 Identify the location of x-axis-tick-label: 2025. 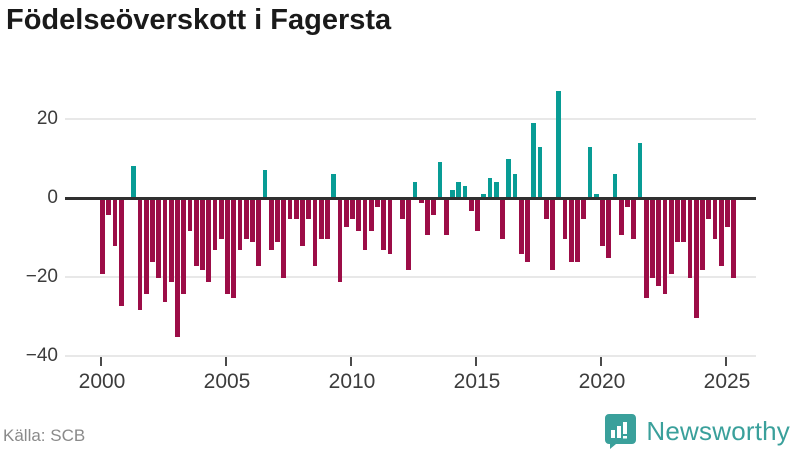
(727, 381).